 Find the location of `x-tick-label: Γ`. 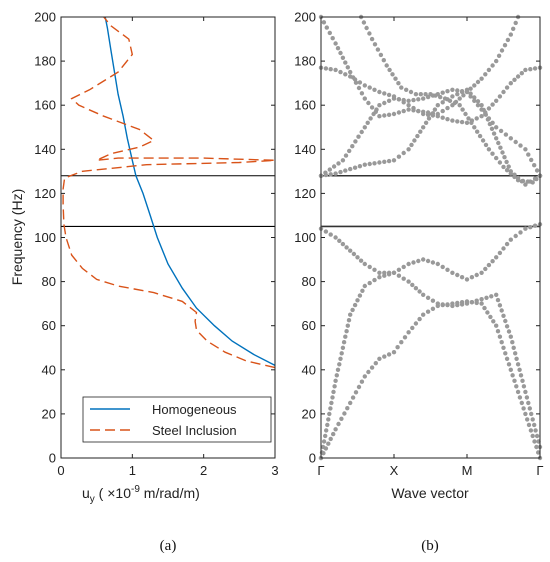

x-tick-label: Γ is located at coordinates (320, 470).